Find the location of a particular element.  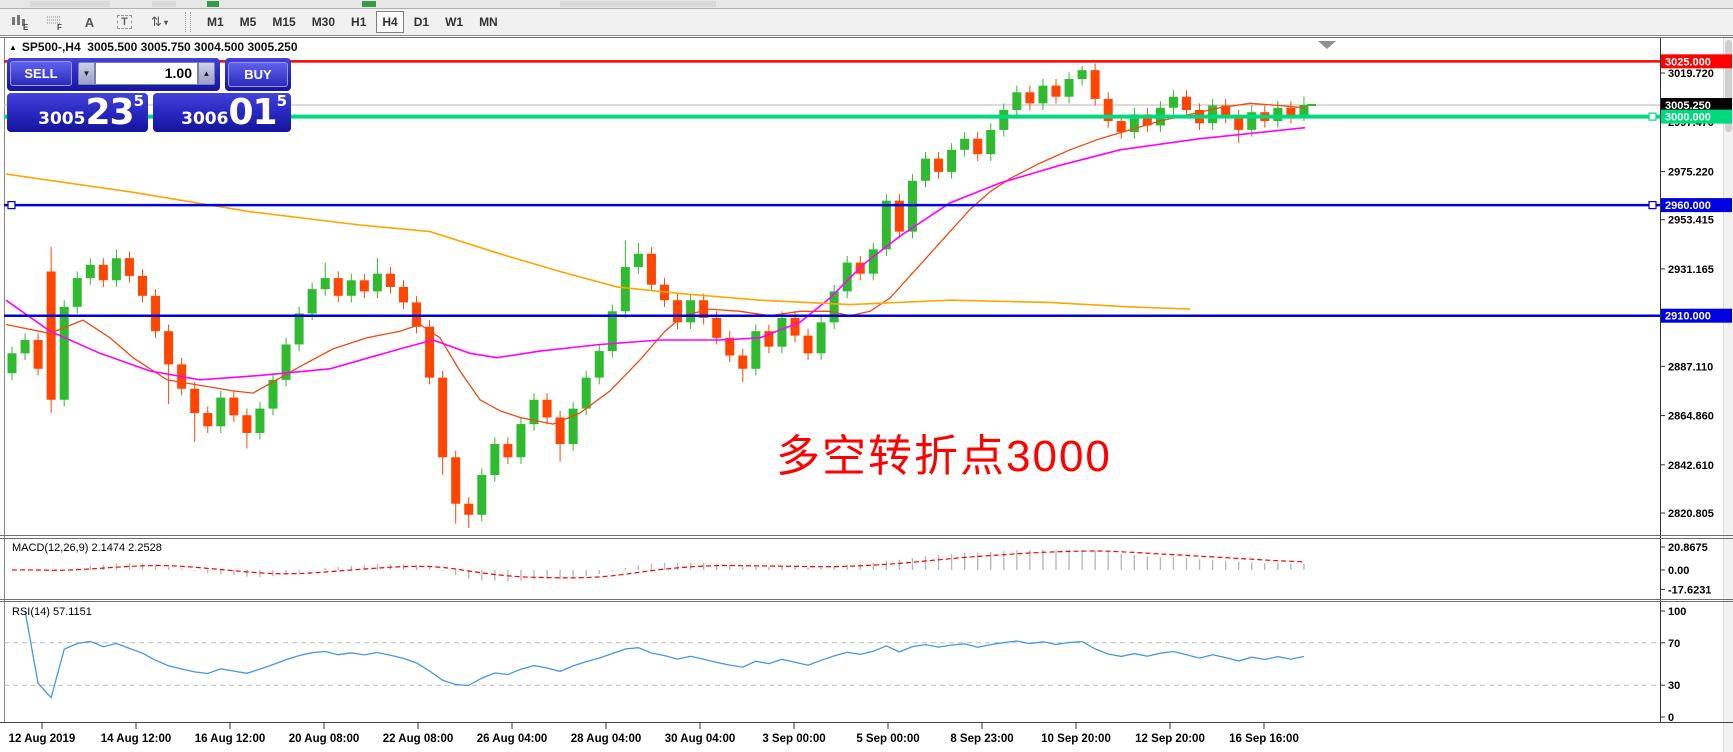

buy-box: BUY is located at coordinates (258, 74).